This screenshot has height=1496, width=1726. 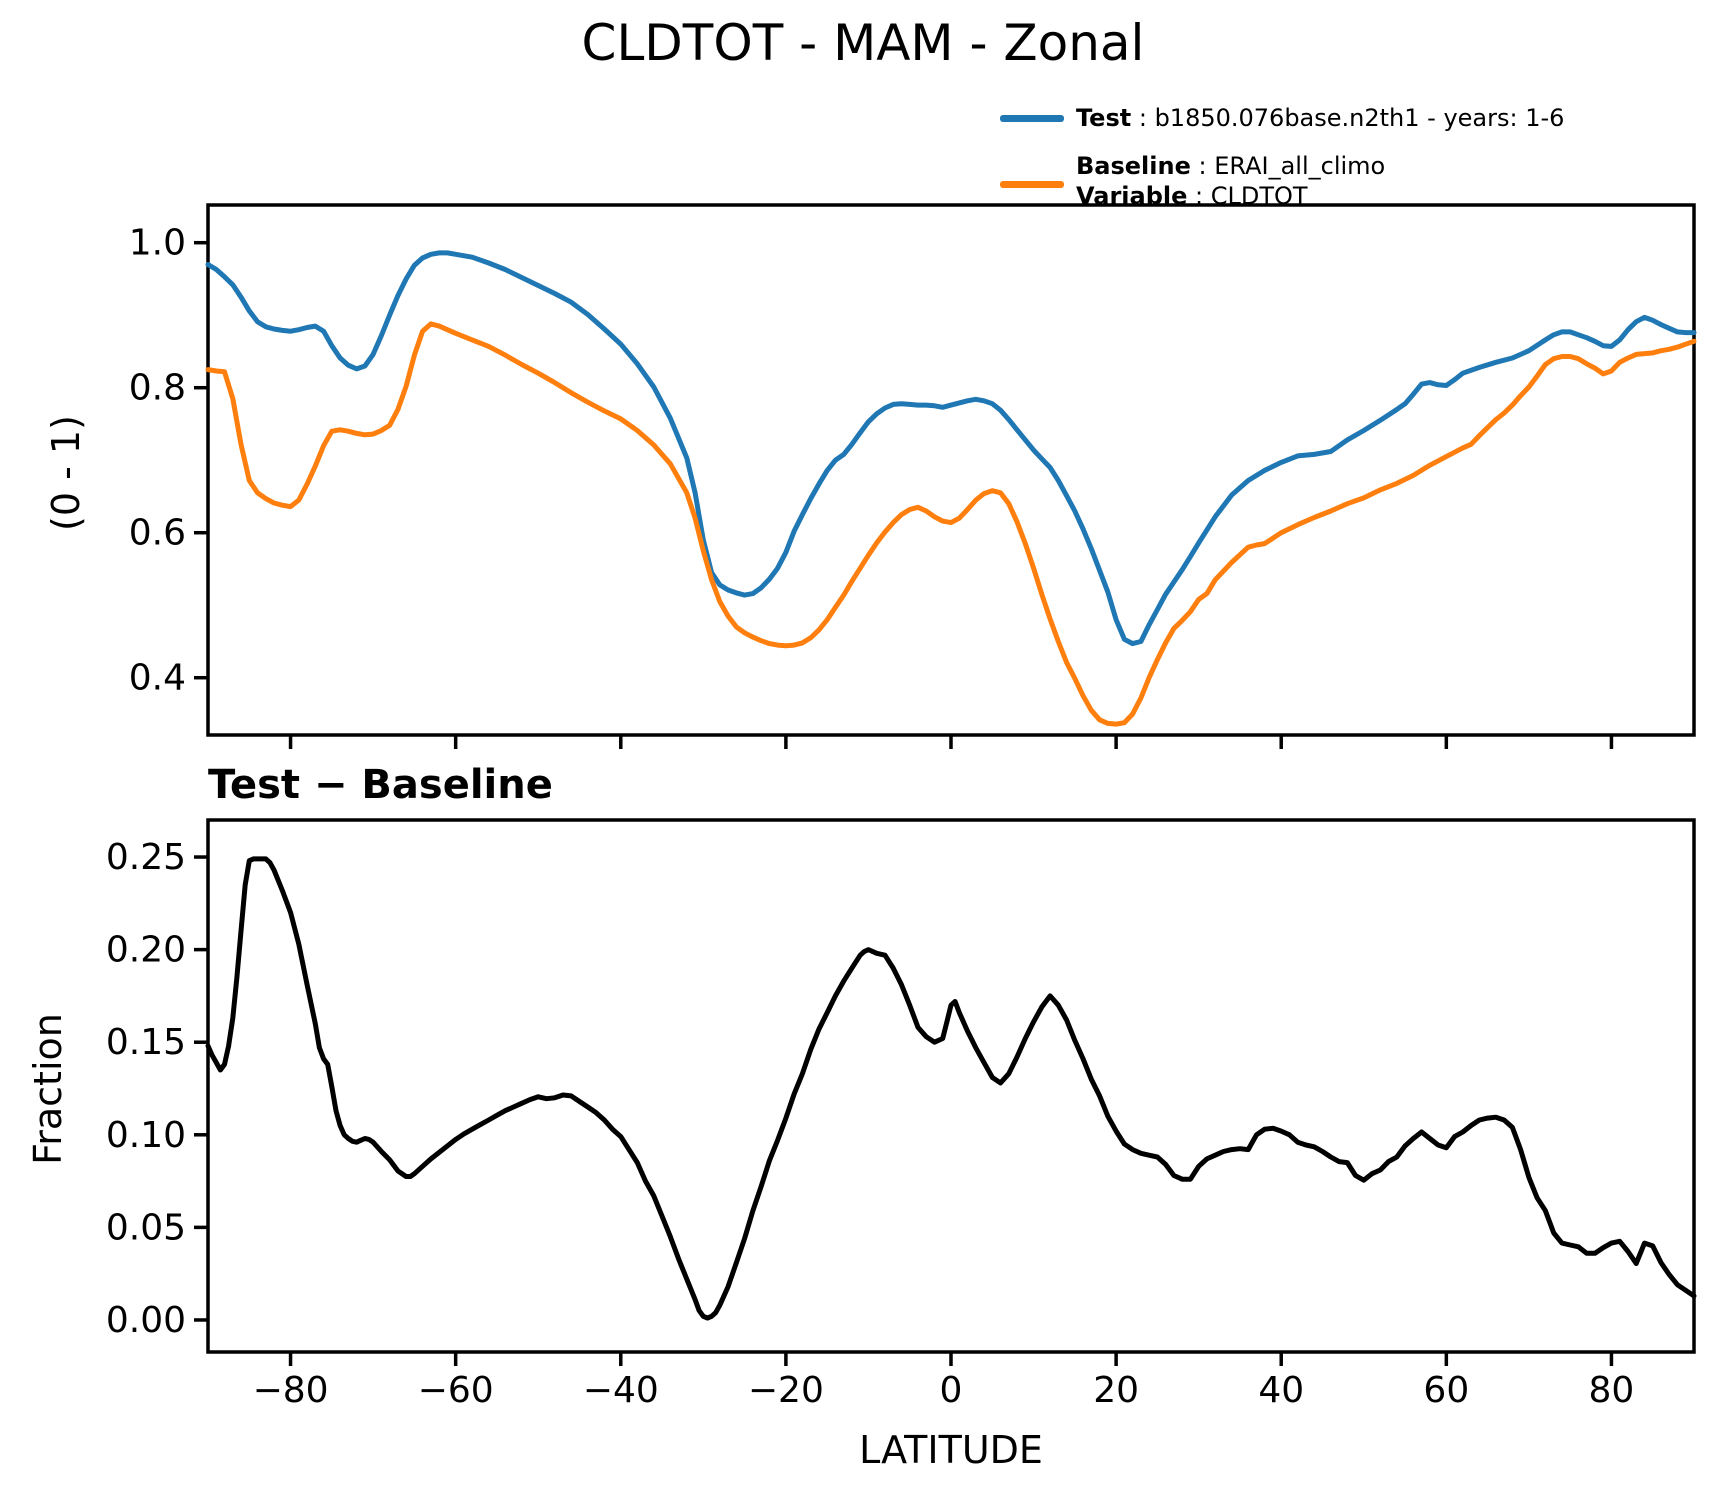 I want to click on x-tick-label: 60, so click(x=1446, y=1390).